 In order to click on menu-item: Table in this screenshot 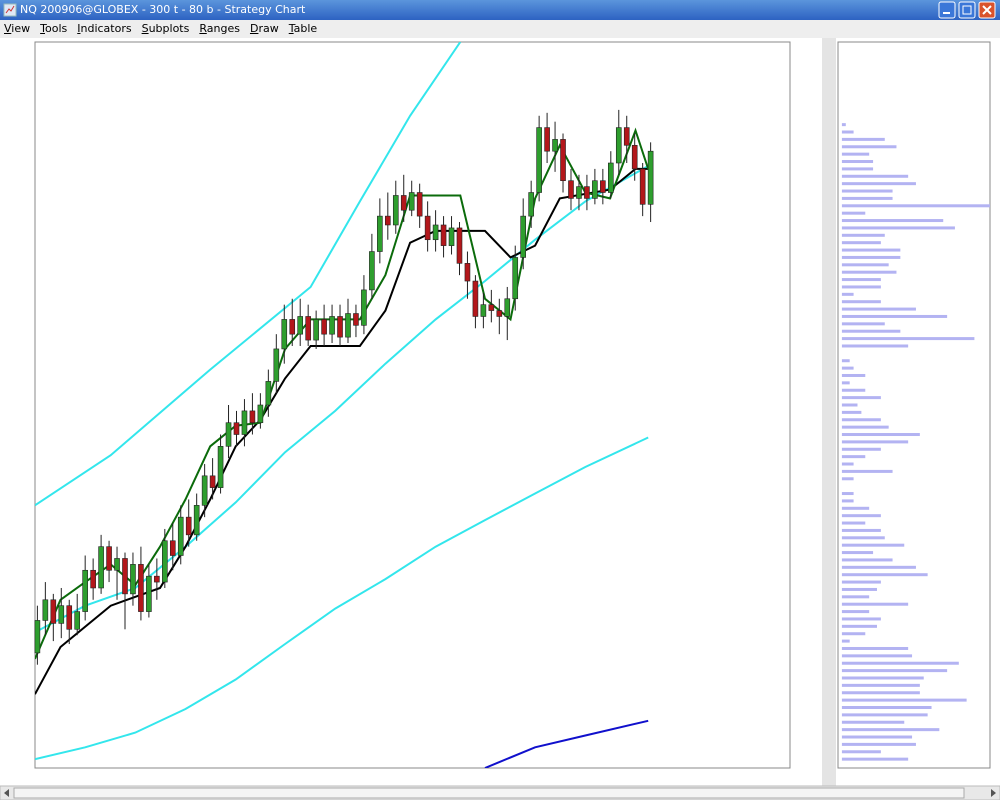, I will do `click(303, 28)`.